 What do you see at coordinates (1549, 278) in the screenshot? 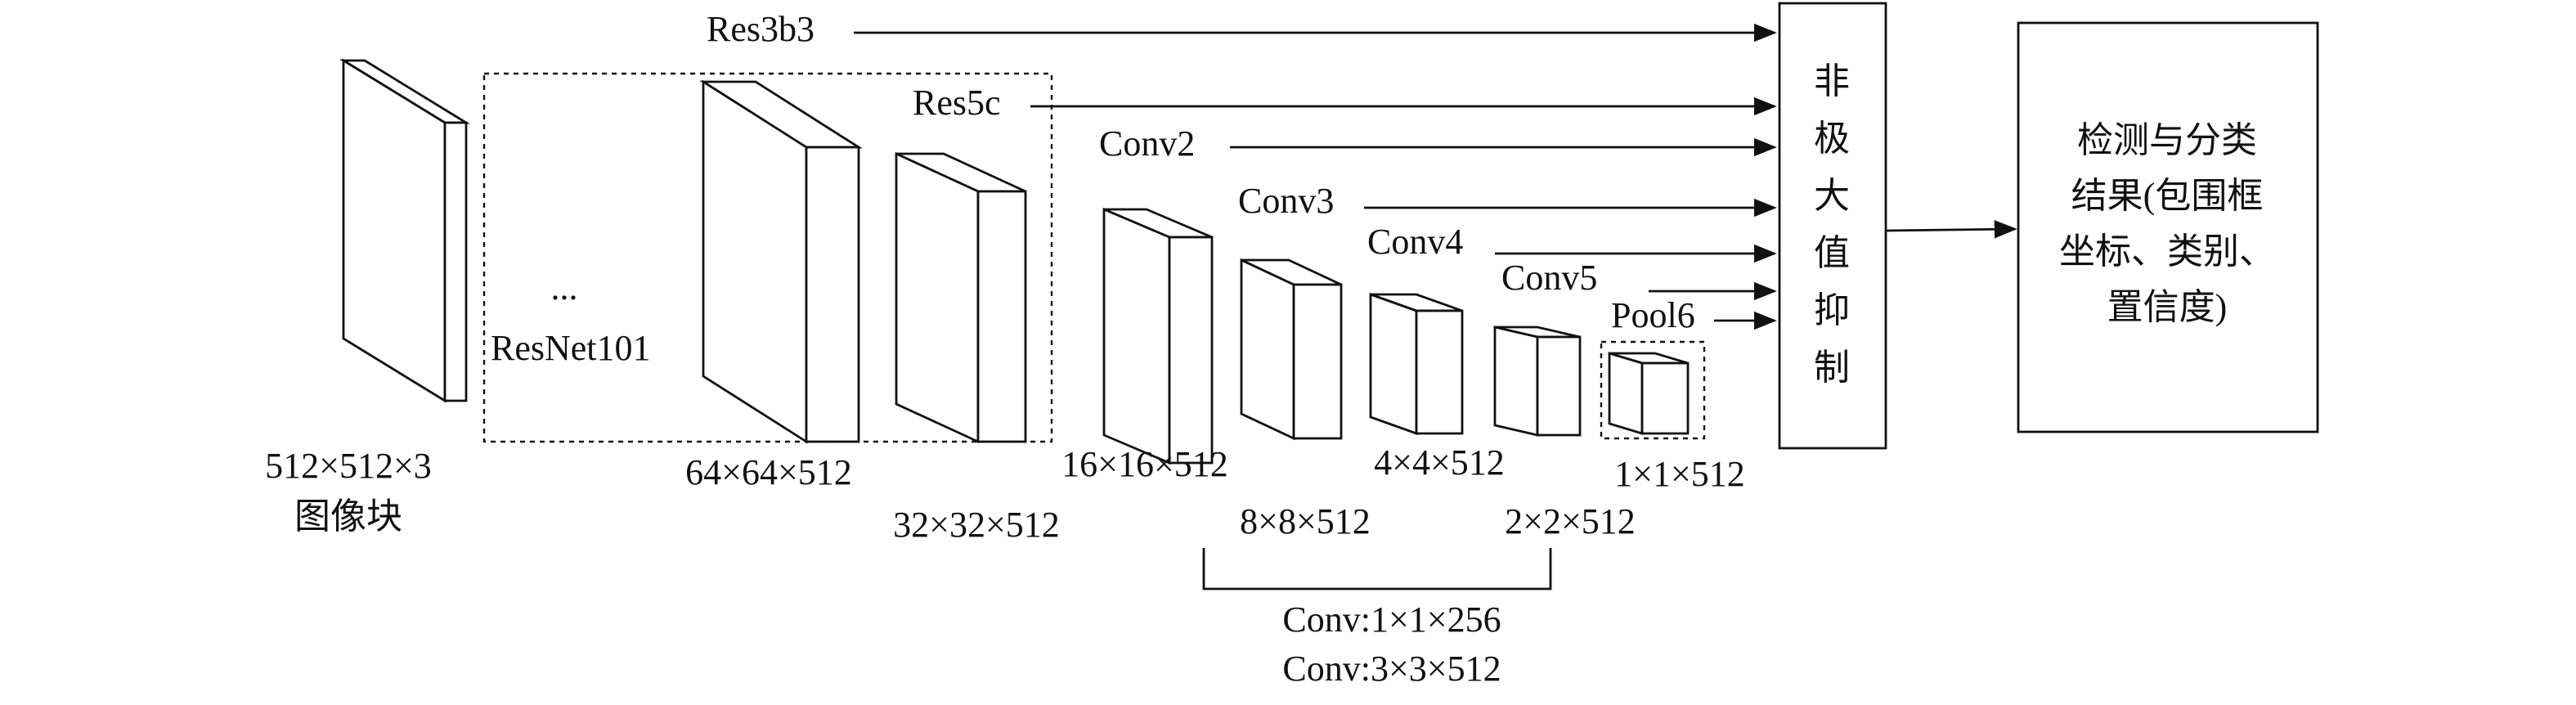
I see `layer-label: Conv5` at bounding box center [1549, 278].